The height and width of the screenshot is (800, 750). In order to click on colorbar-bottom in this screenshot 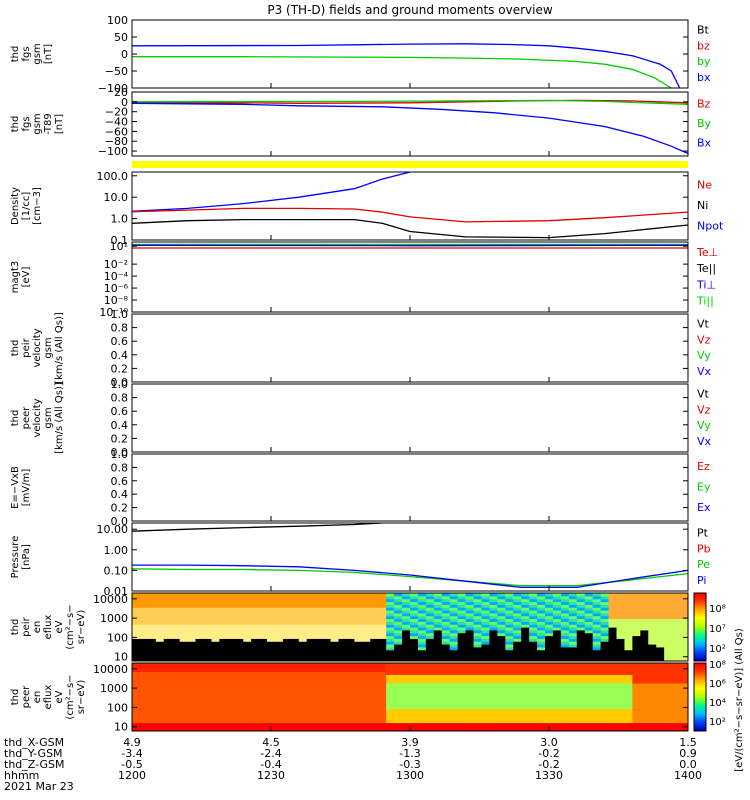, I will do `click(700, 697)`.